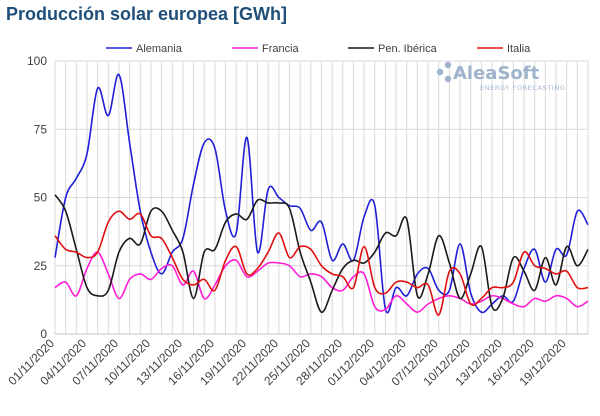 This screenshot has height=416, width=600. Describe the element at coordinates (41, 198) in the screenshot. I see `y-tick-label: 50` at that location.